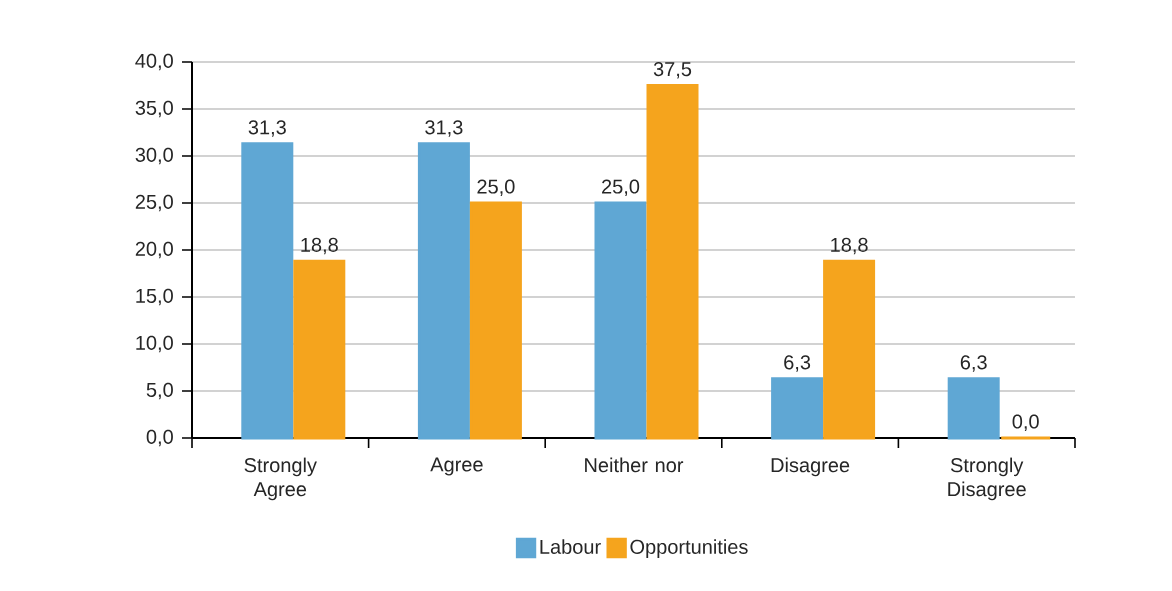  What do you see at coordinates (456, 466) in the screenshot?
I see `x-tick-label: Agree` at bounding box center [456, 466].